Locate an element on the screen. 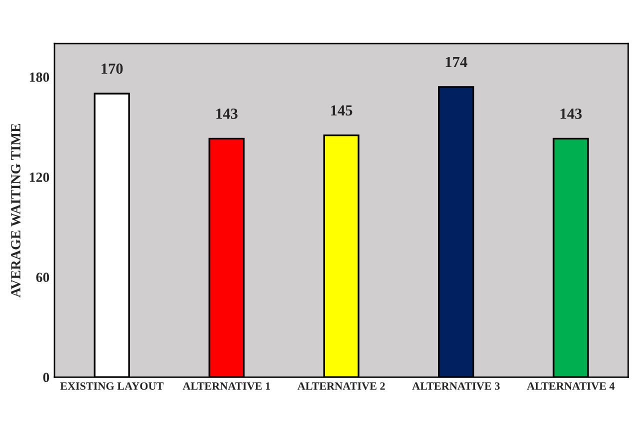 This screenshot has width=641, height=436. y-tick-label: 180 is located at coordinates (40, 77).